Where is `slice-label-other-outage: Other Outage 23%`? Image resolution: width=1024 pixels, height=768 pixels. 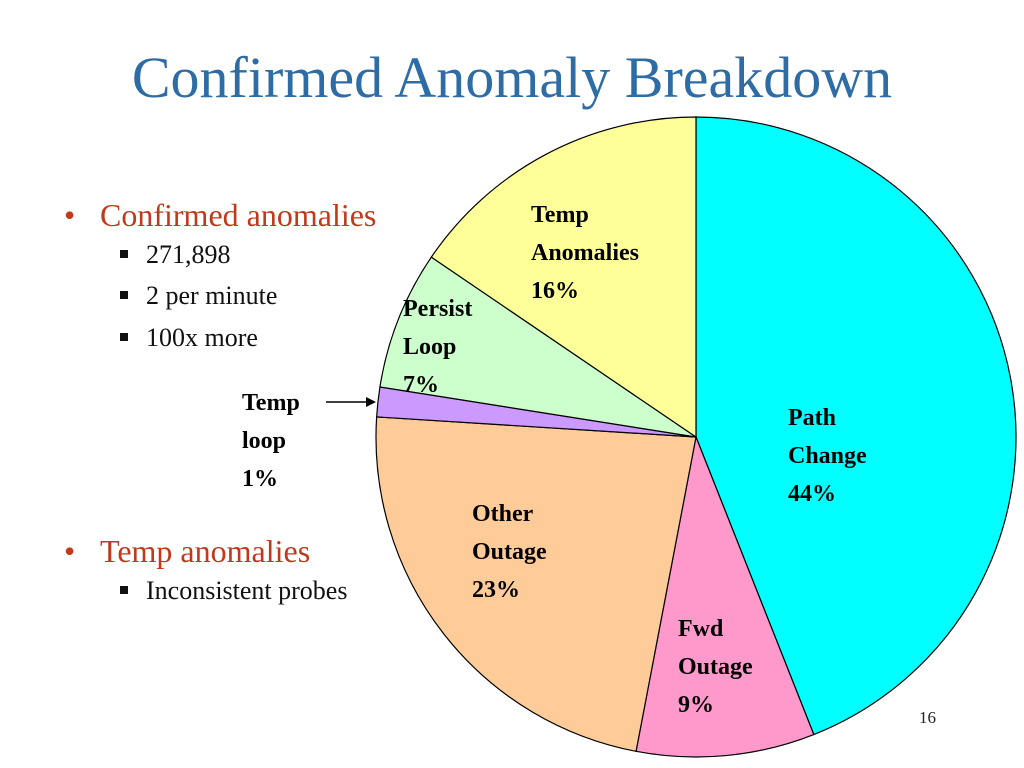 slice-label-other-outage: Other Outage 23% is located at coordinates (509, 552).